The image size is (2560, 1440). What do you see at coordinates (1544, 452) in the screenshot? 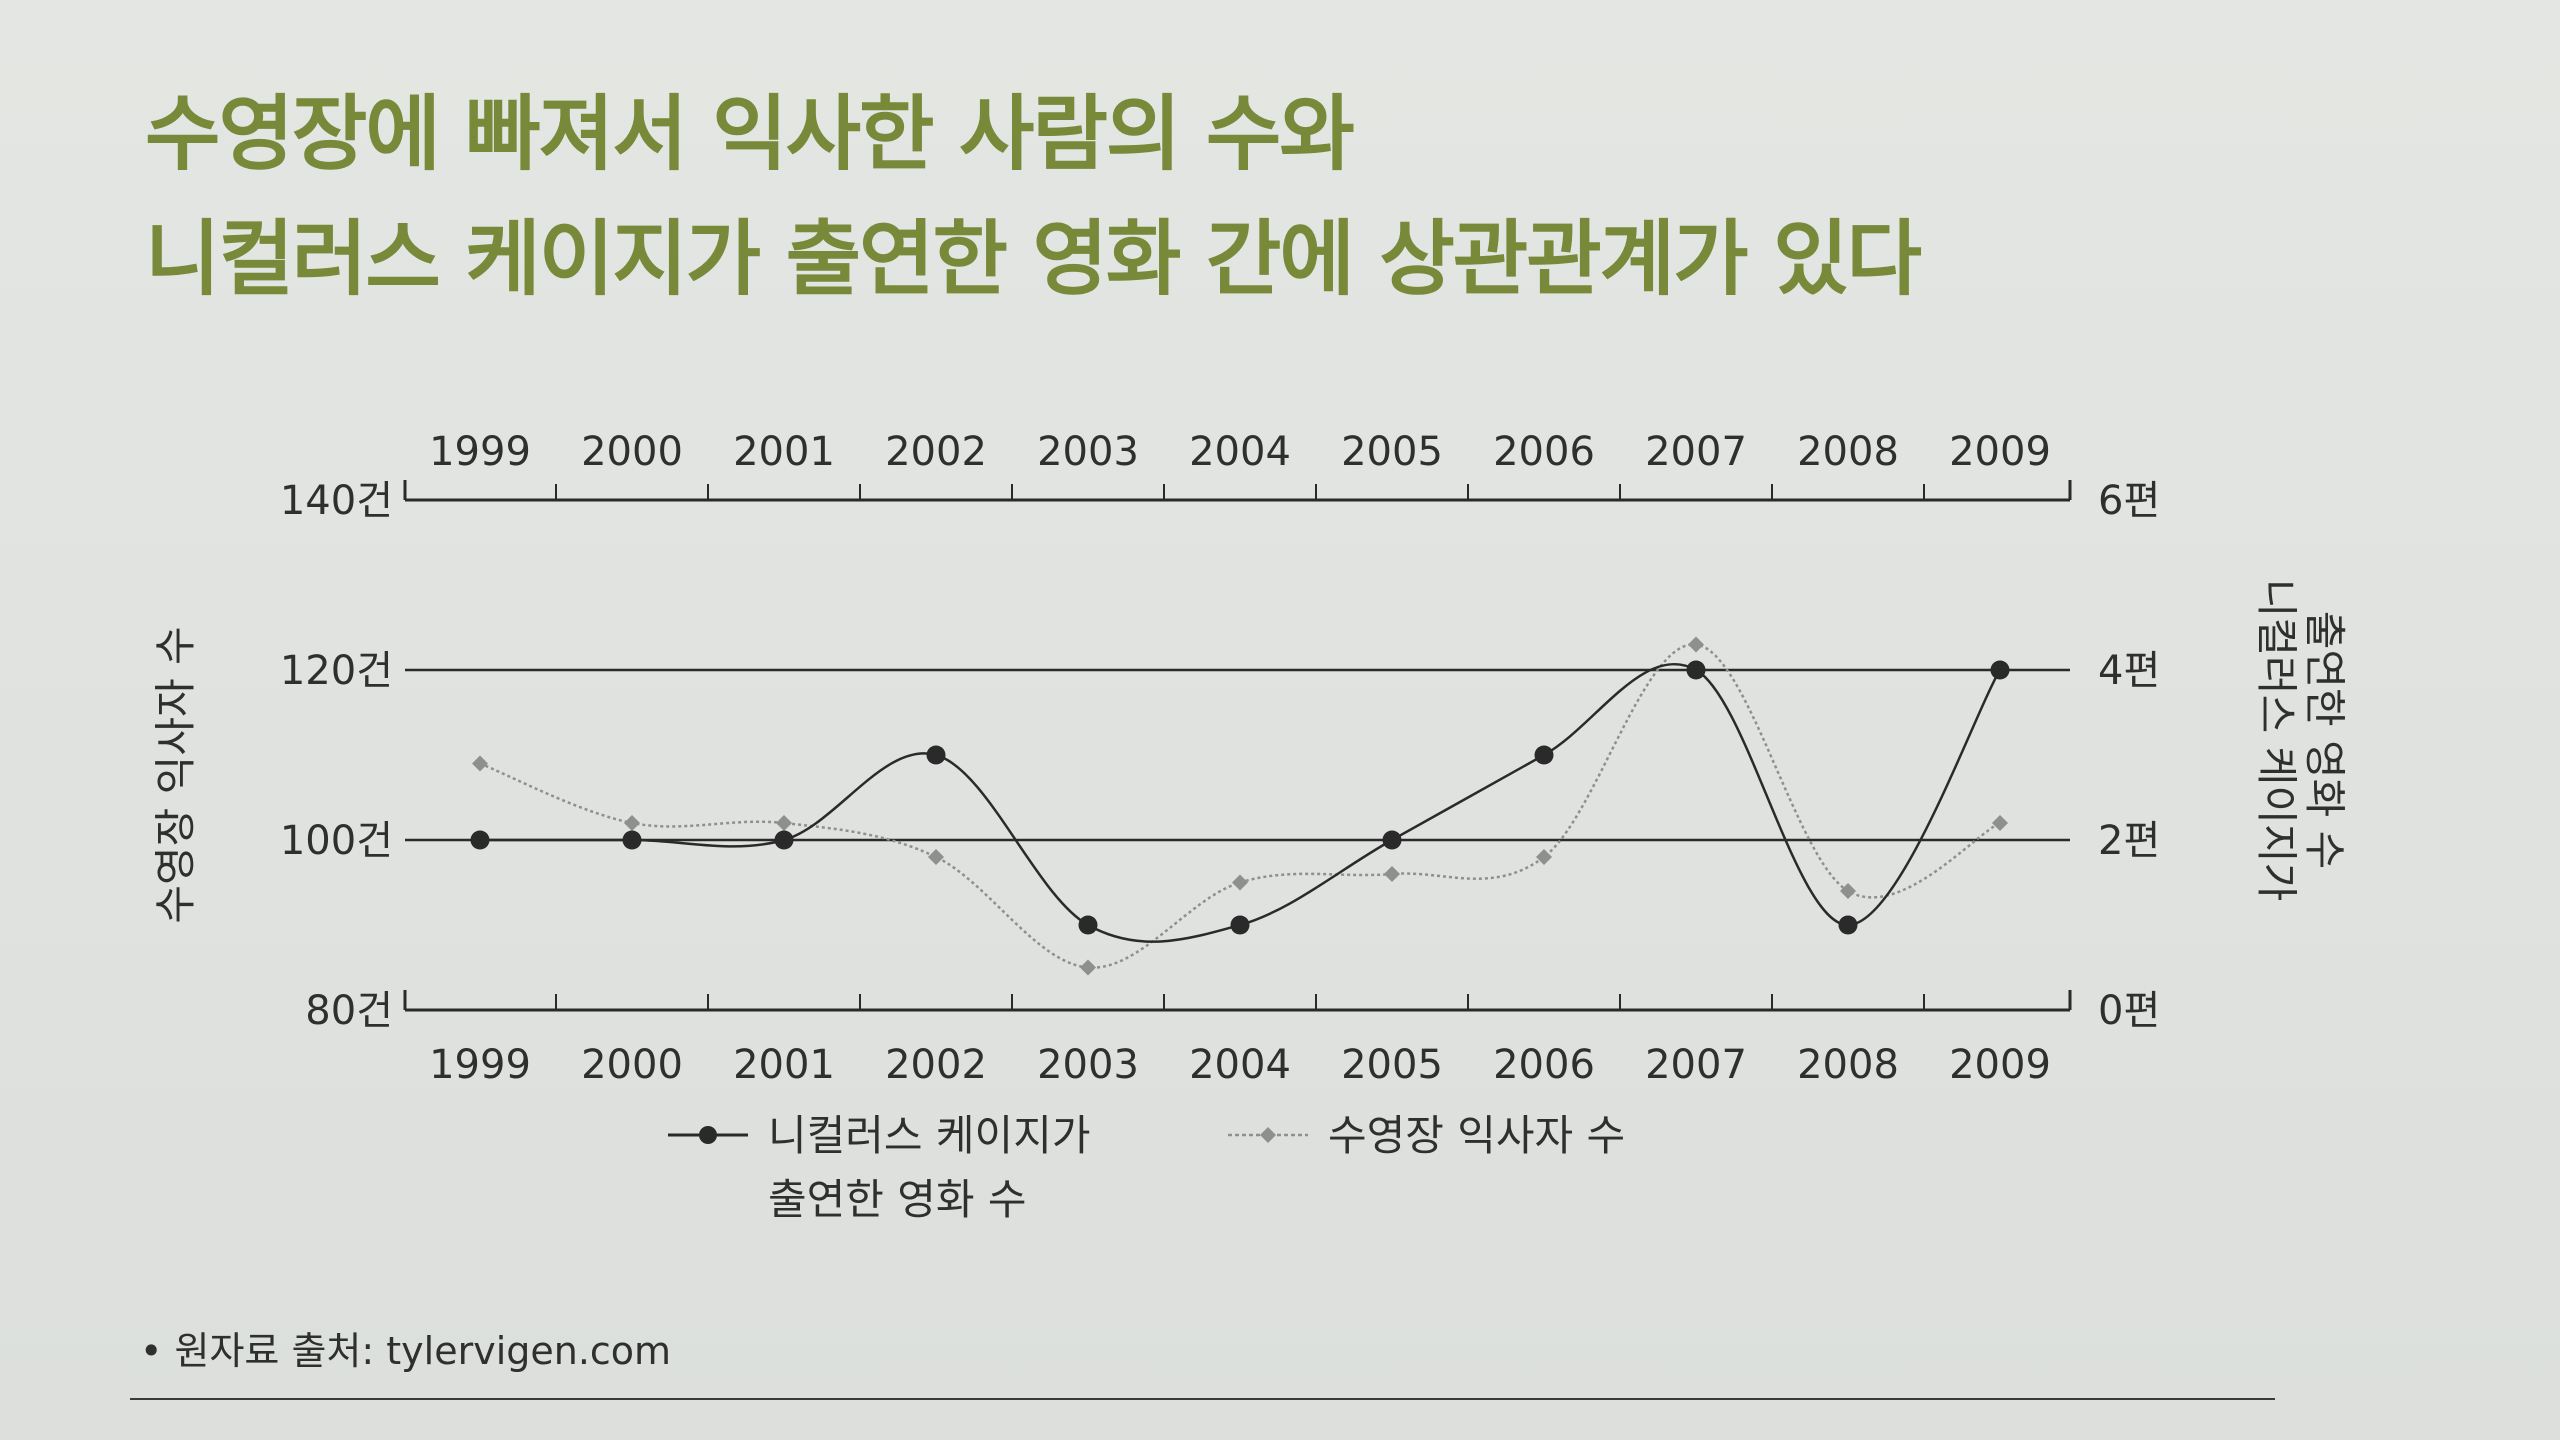
I see `x-tick-label-top: 2006` at bounding box center [1544, 452].